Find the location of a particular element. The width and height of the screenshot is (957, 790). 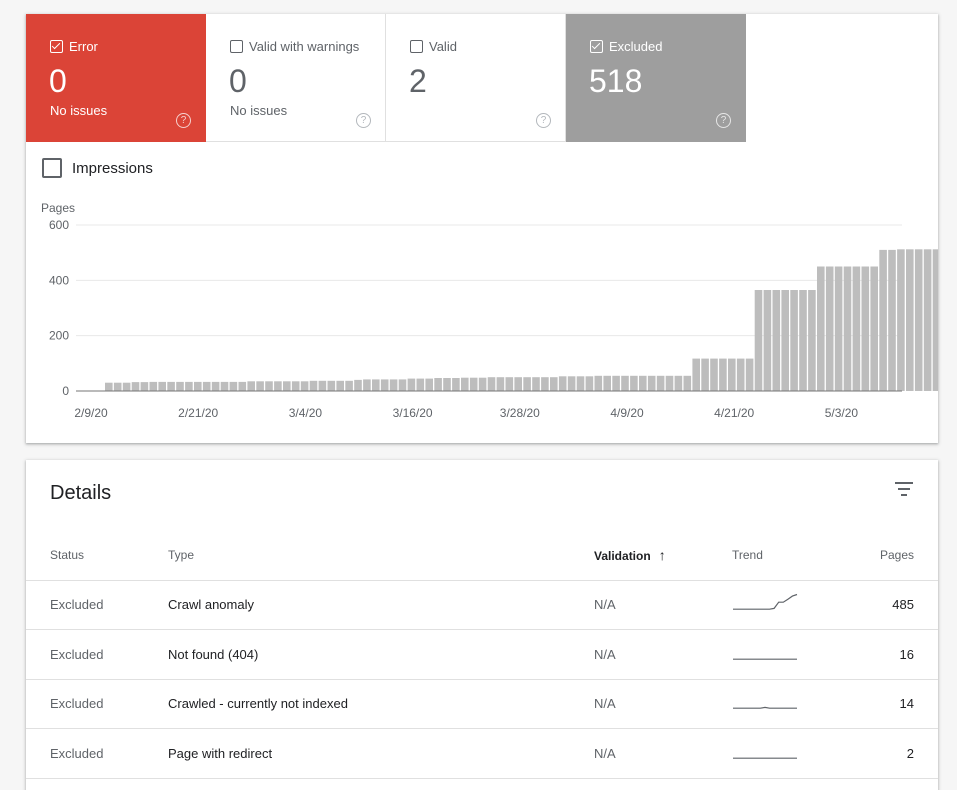

x-tick-label: 3/16/20 is located at coordinates (413, 413).